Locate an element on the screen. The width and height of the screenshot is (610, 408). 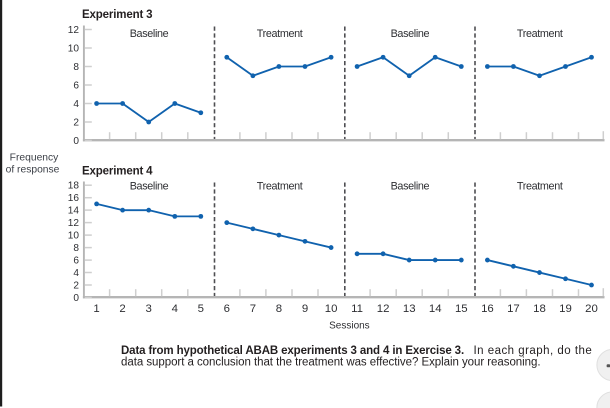
svg-text: 15 is located at coordinates (461, 309).